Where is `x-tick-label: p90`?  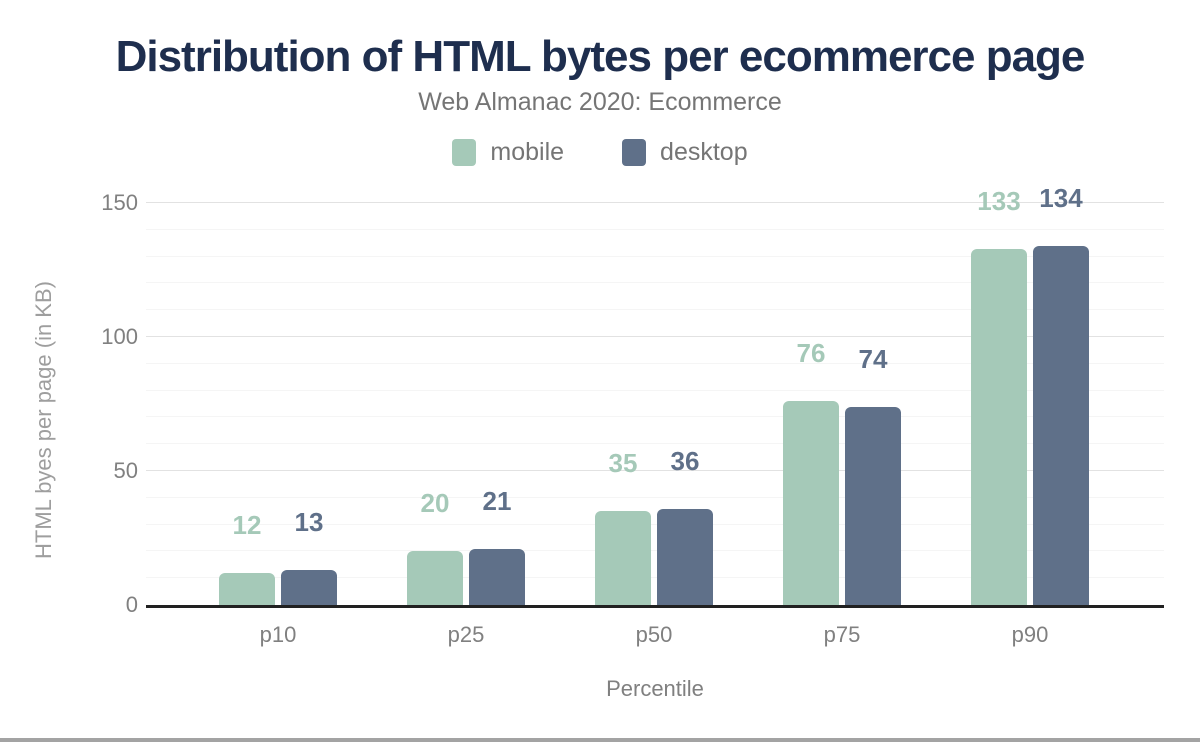
x-tick-label: p90 is located at coordinates (1030, 634).